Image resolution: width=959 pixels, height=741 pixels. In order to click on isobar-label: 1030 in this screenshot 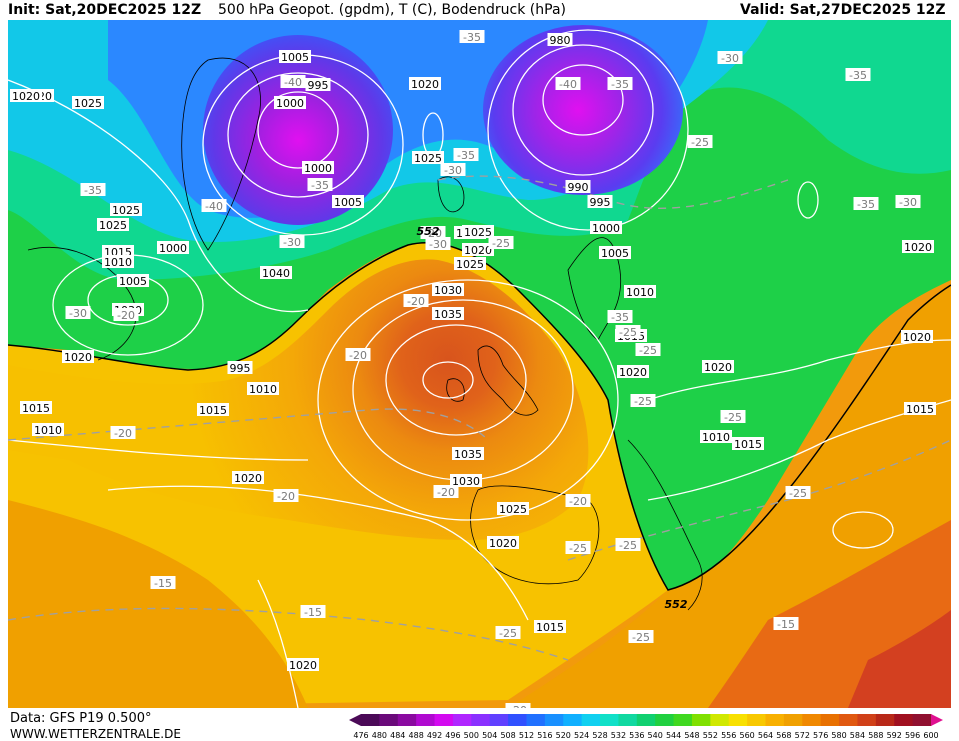, I will do `click(448, 290)`.